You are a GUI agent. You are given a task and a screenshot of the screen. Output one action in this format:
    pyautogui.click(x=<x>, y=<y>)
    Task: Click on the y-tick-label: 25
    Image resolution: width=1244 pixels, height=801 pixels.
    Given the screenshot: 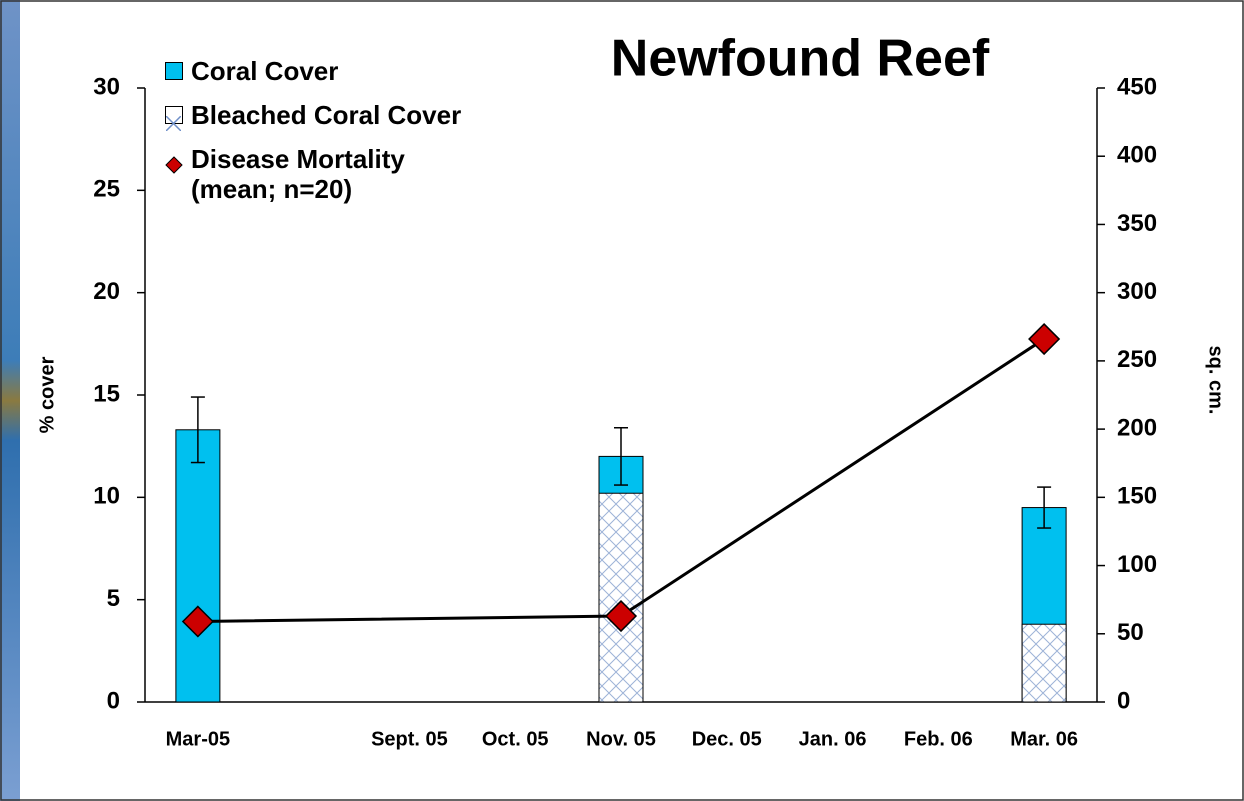 What is the action you would take?
    pyautogui.click(x=106, y=189)
    